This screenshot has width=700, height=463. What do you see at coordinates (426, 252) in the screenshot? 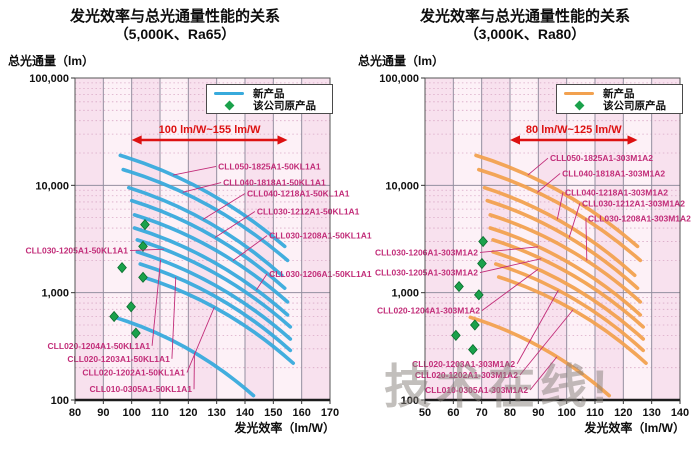
I see `product-label: CLL030-1206A1-303M1A2` at bounding box center [426, 252].